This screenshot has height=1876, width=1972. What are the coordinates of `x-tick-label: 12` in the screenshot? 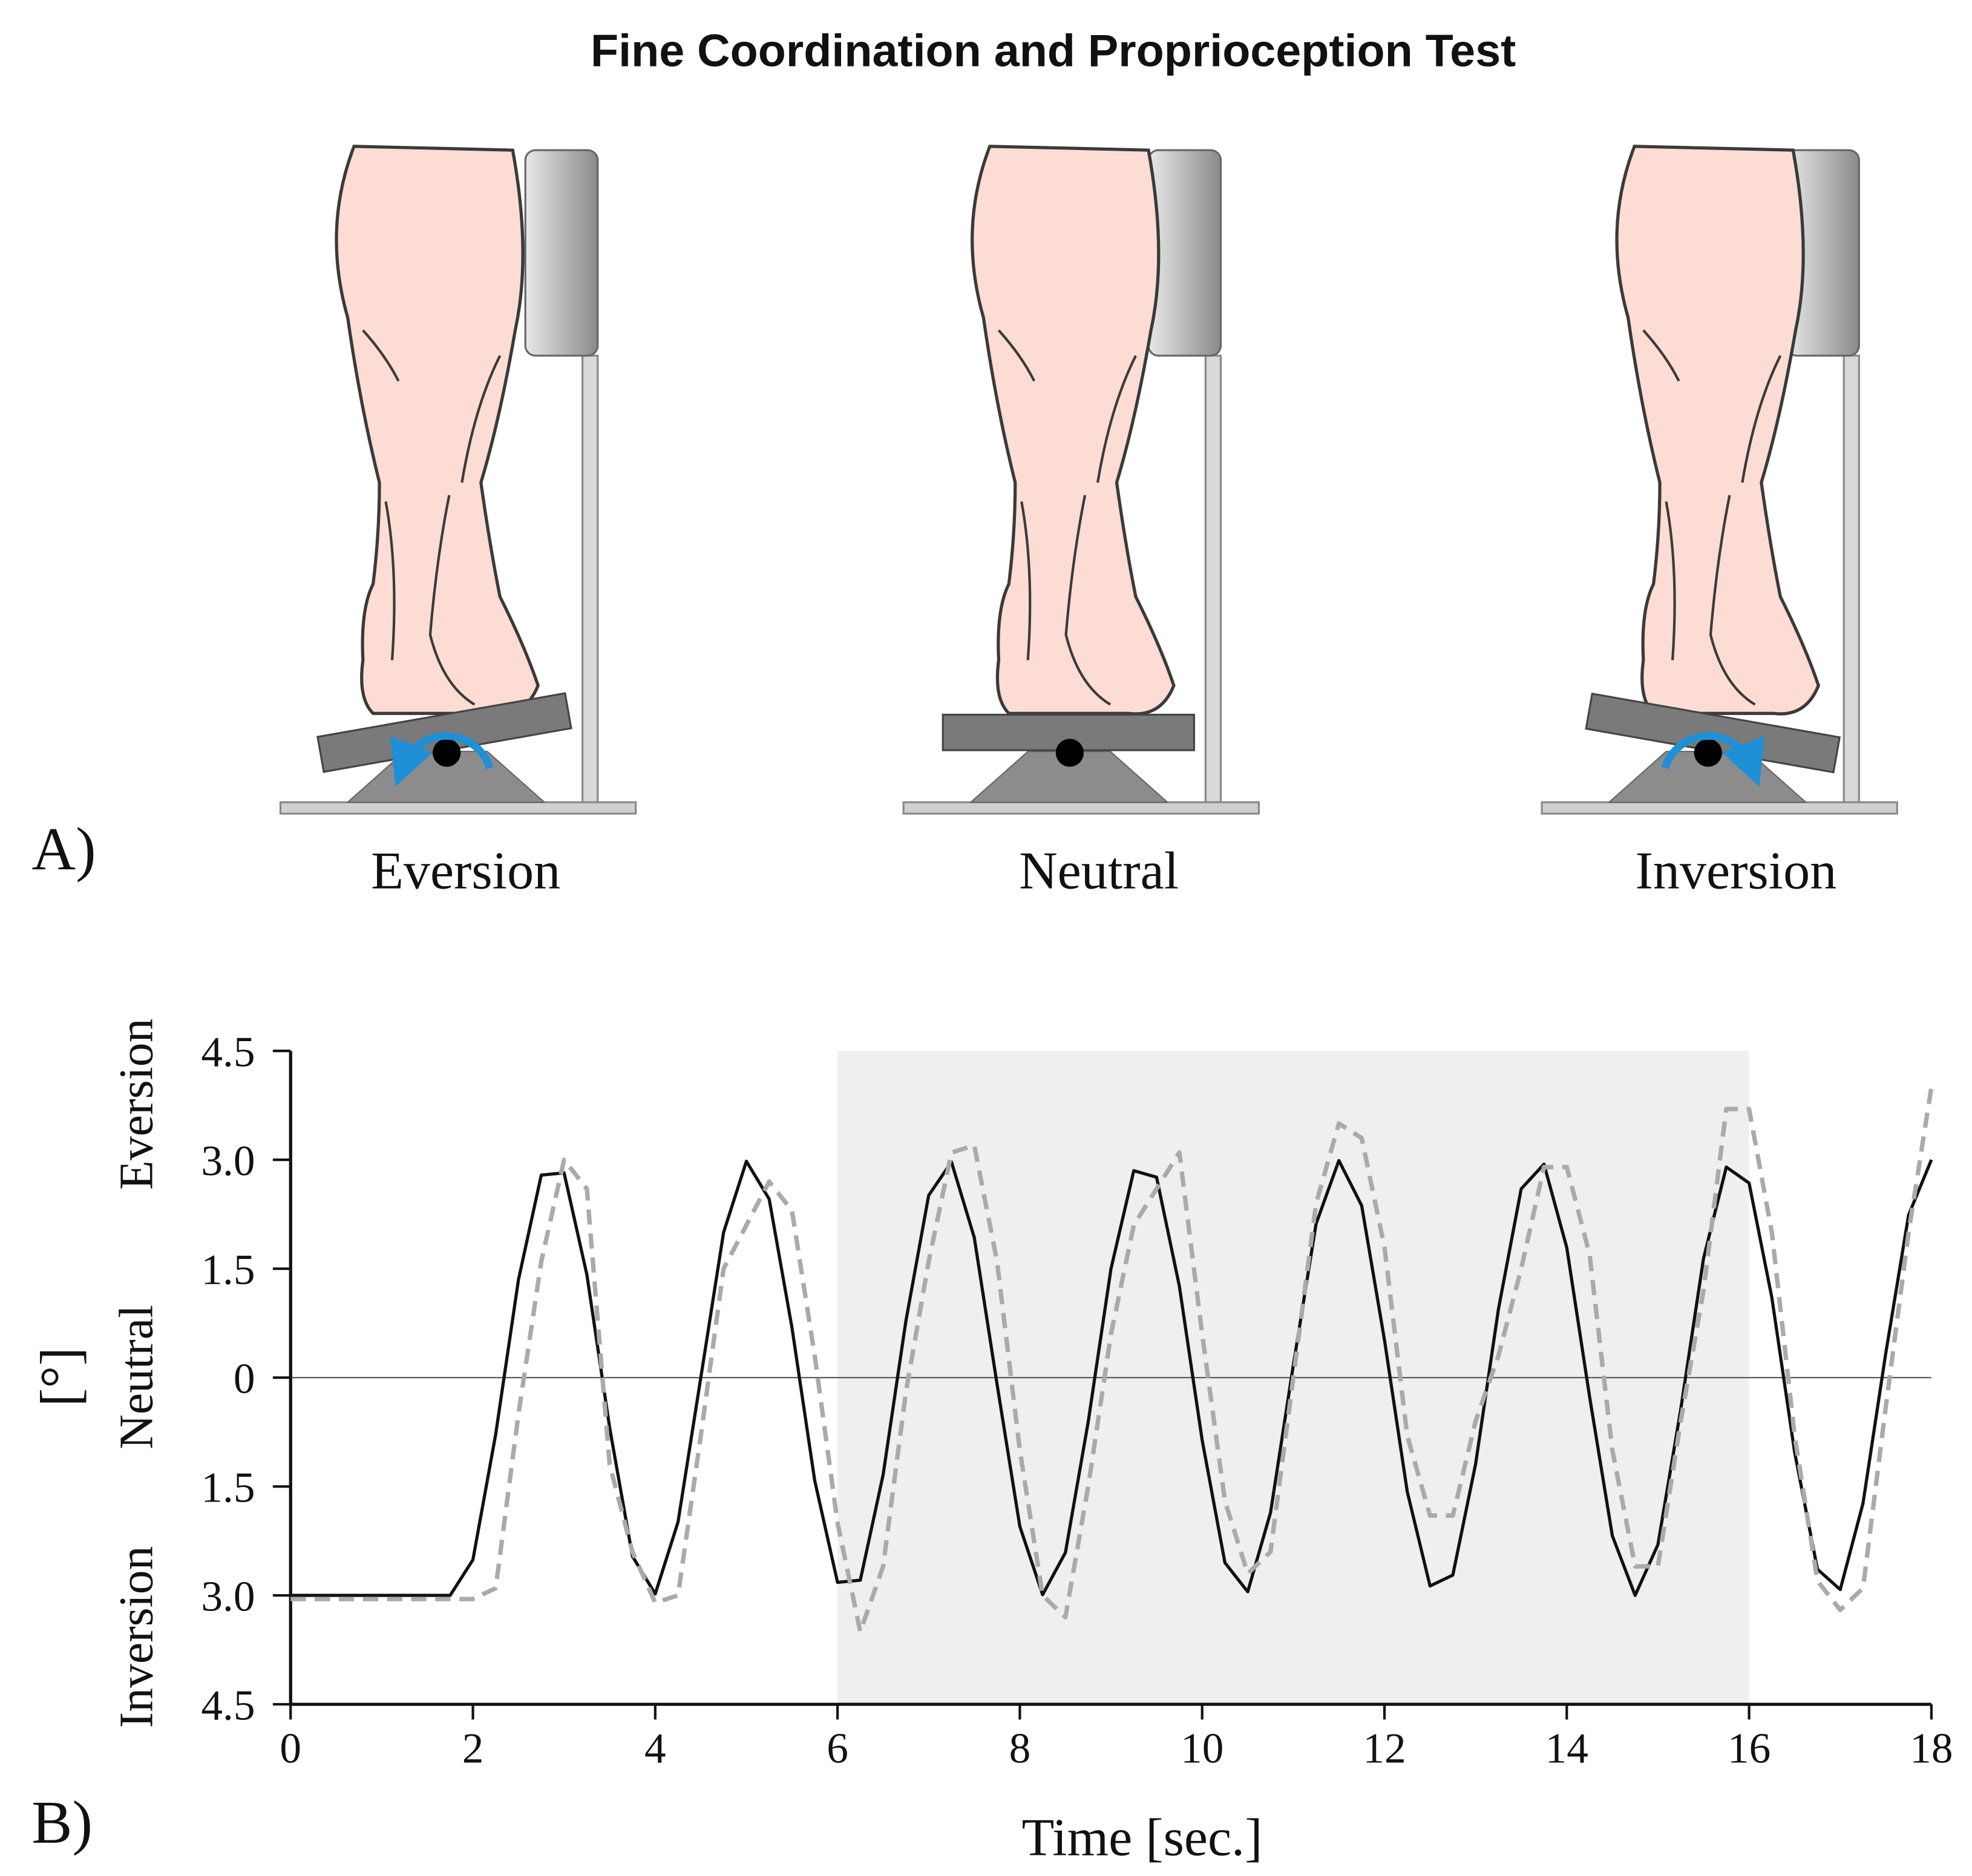 It's located at (1384, 1749).